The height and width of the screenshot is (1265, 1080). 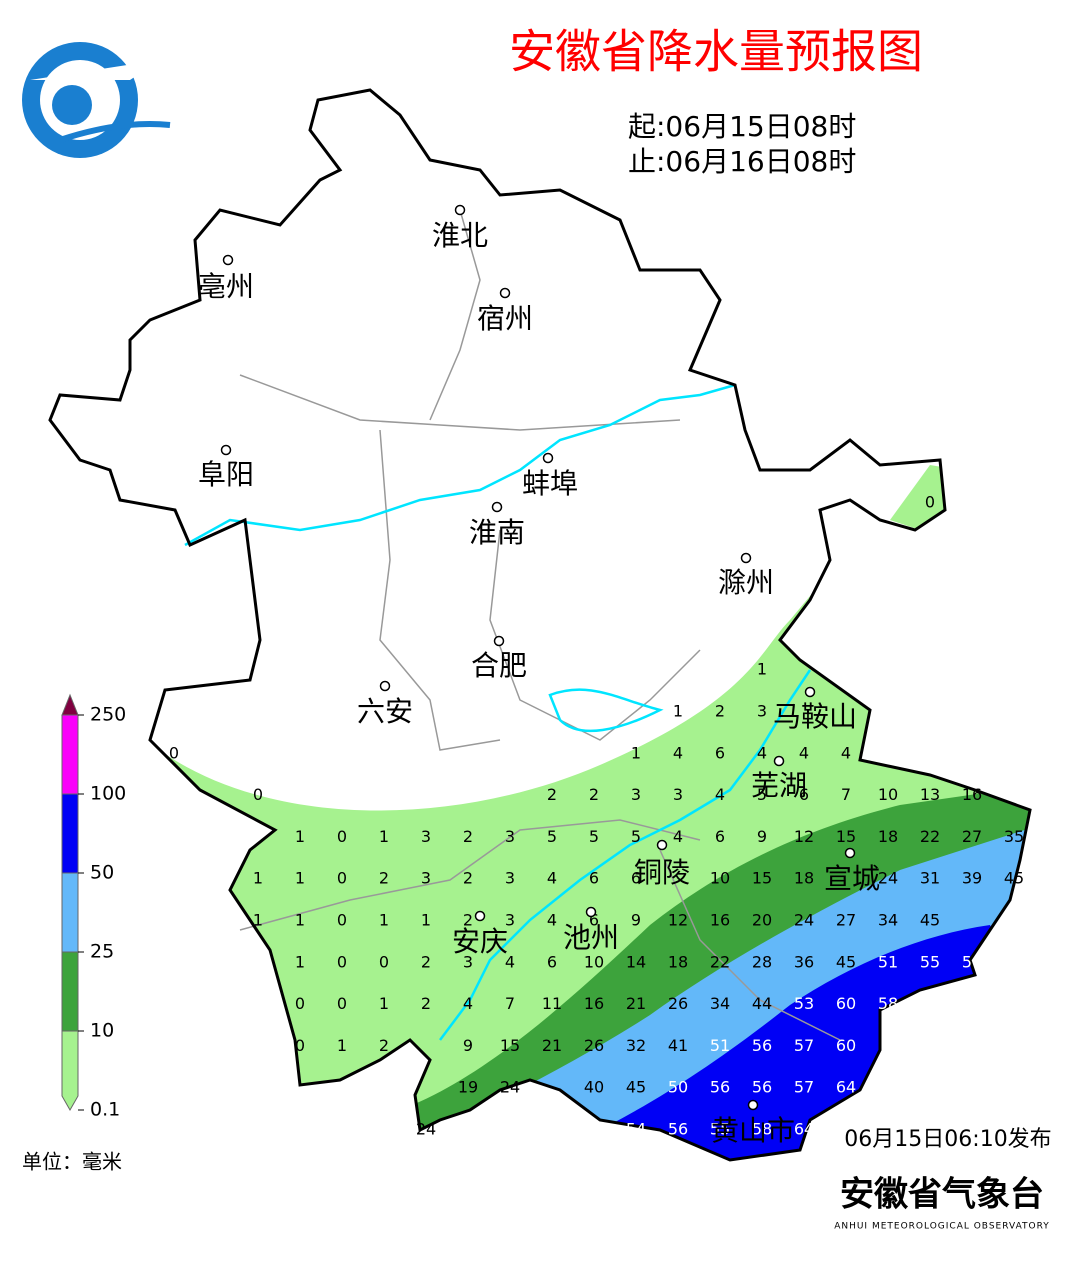 What do you see at coordinates (102, 952) in the screenshot?
I see `legend-tick-label: 25` at bounding box center [102, 952].